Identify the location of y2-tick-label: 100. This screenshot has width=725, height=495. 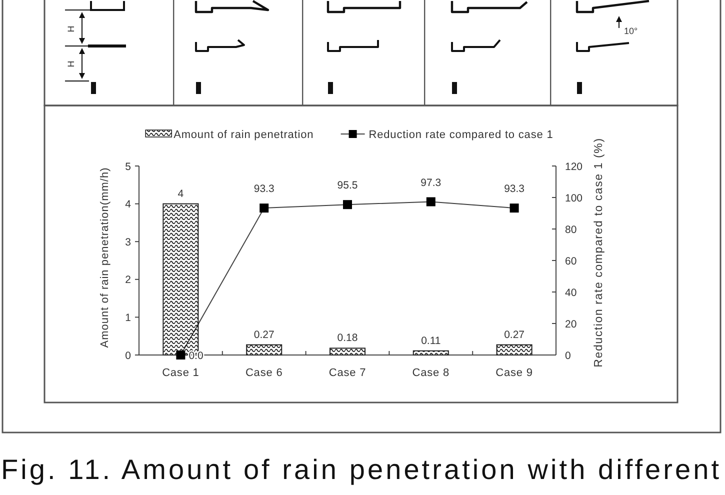
(574, 198).